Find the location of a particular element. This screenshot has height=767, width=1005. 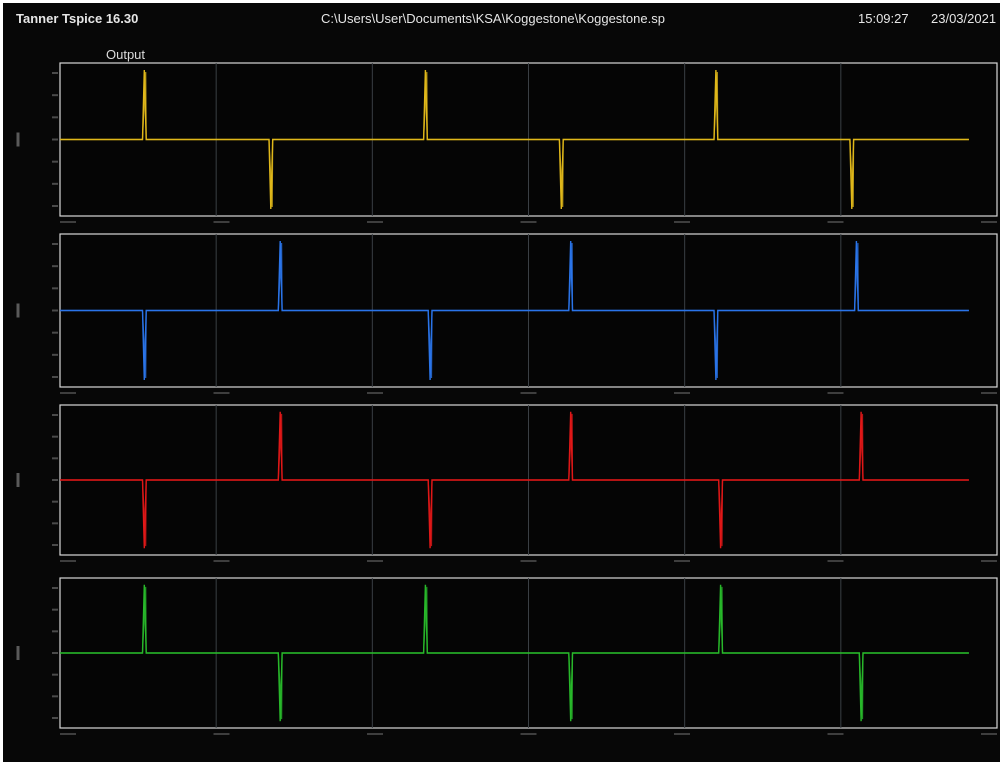

app-title: Tanner Tspice 16.30 is located at coordinates (77, 18).